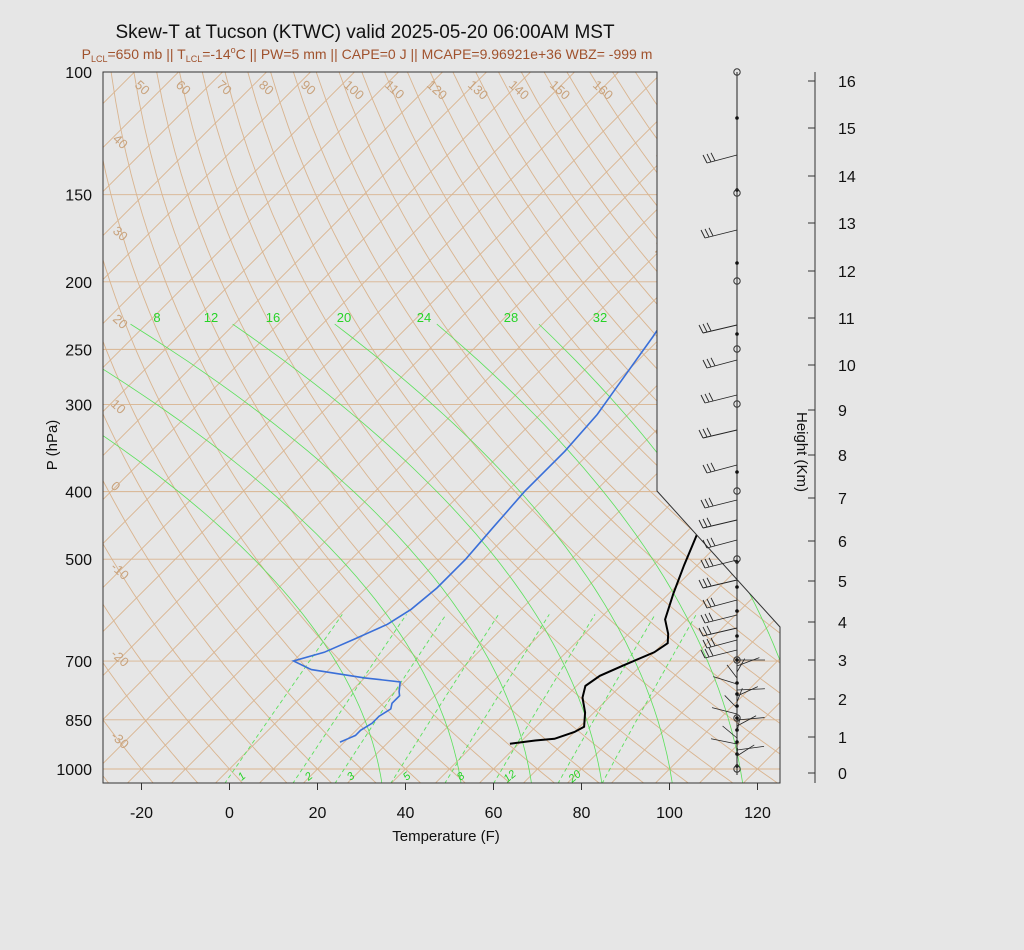  I want to click on height-tick-label: 12, so click(847, 272).